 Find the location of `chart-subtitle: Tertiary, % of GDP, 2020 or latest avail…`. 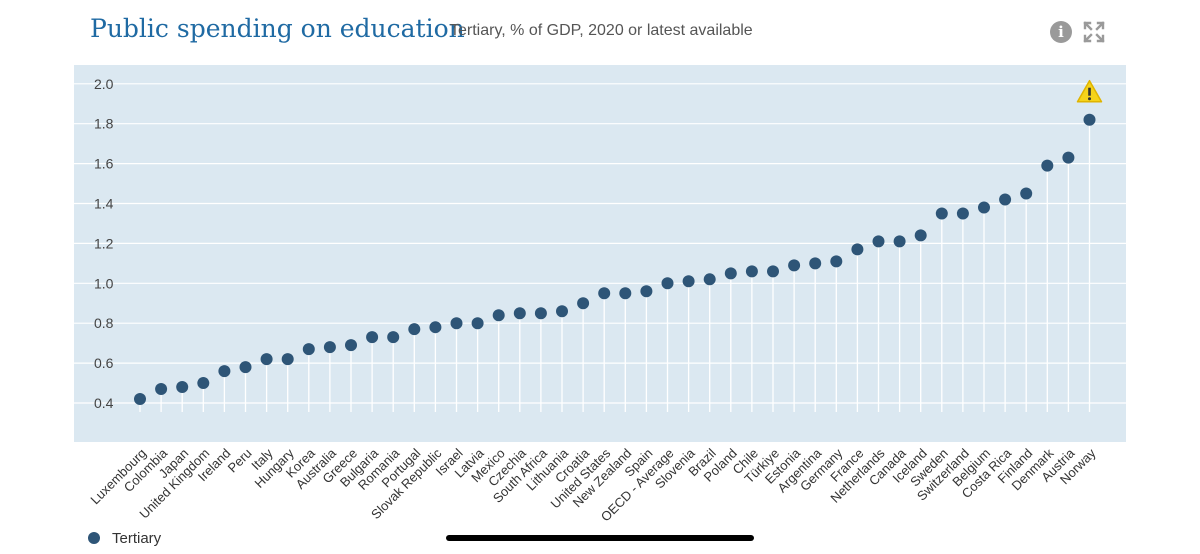

chart-subtitle: Tertiary, % of GDP, 2020 or latest avail… is located at coordinates (601, 30).